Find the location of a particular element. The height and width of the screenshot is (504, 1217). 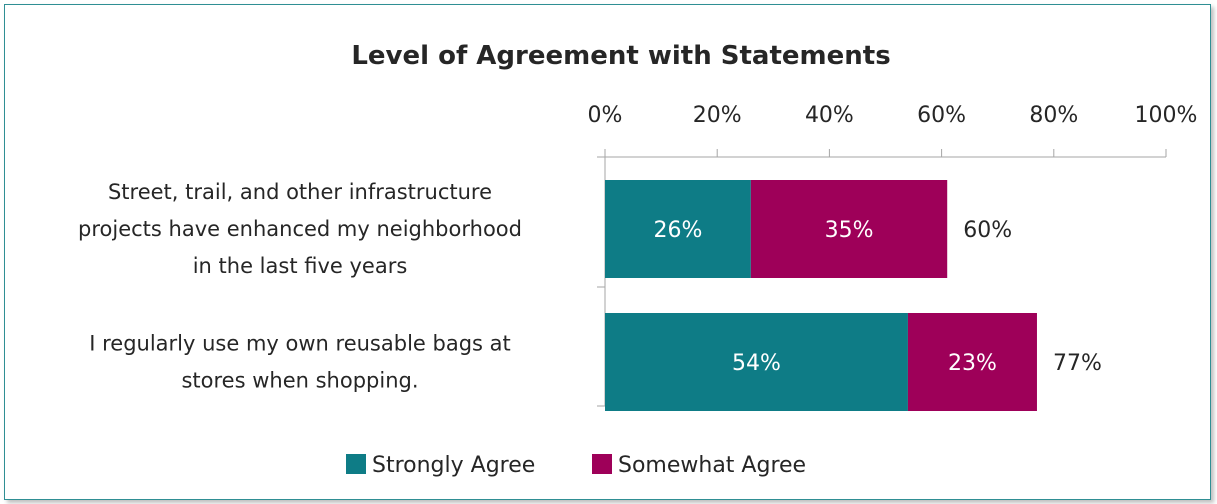

legend-label-somewhat-agree: Somewhat Agree is located at coordinates (712, 465).